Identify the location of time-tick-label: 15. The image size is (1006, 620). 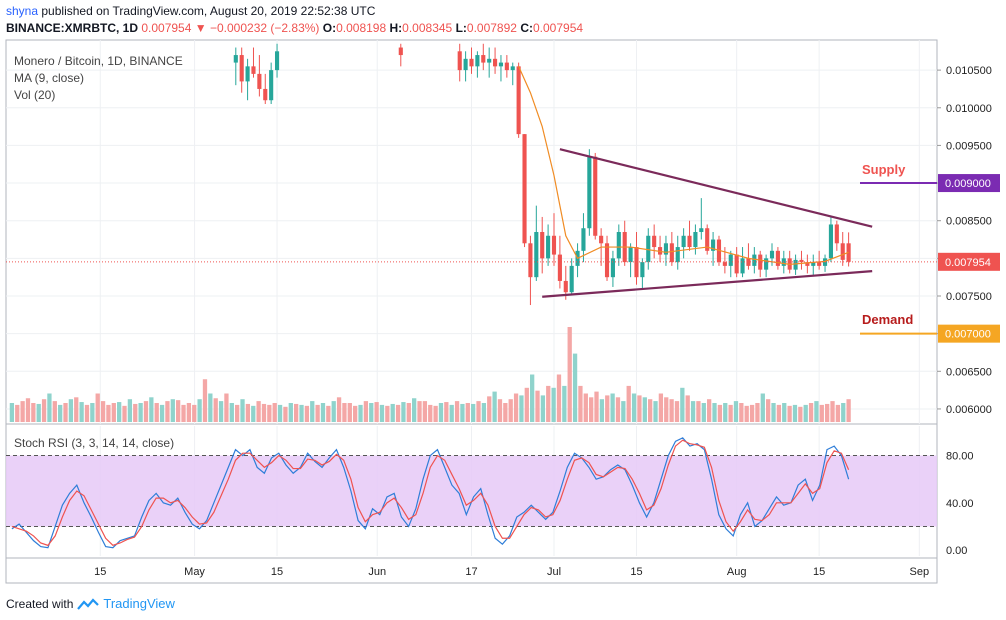
(100, 572).